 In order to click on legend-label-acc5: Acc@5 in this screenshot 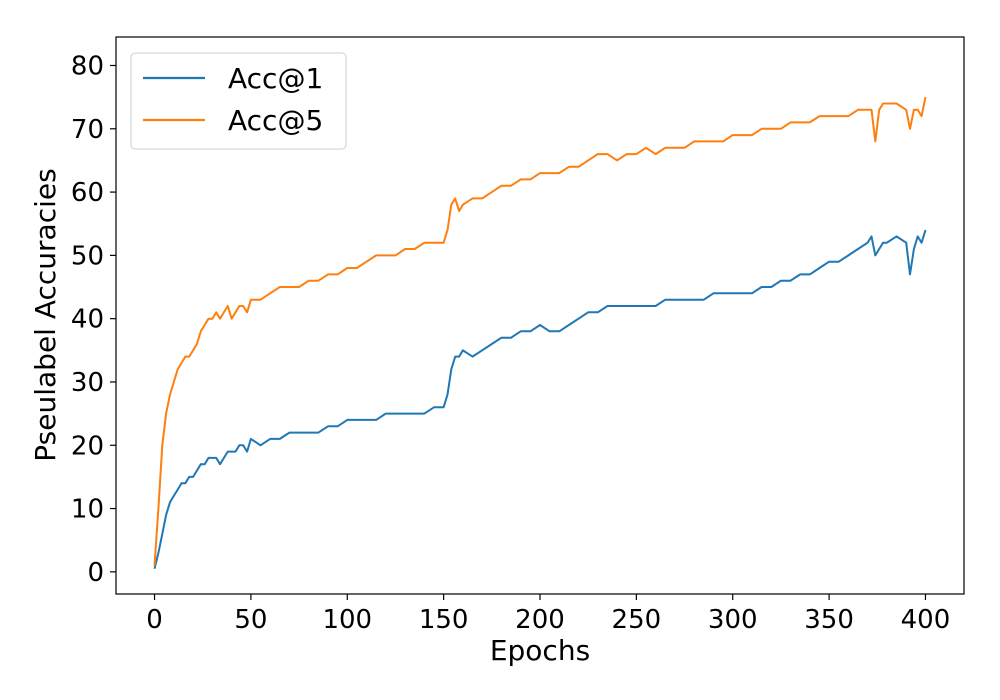, I will do `click(275, 120)`.